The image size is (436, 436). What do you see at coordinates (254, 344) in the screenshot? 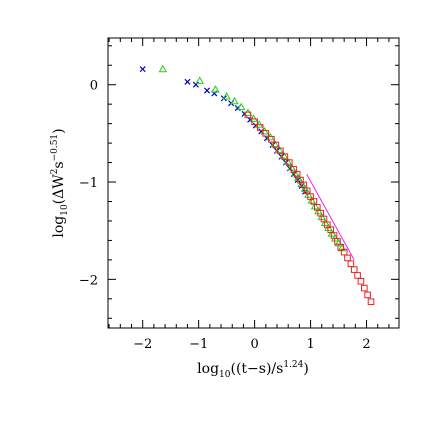
I see `x-tick-label: 0` at bounding box center [254, 344].